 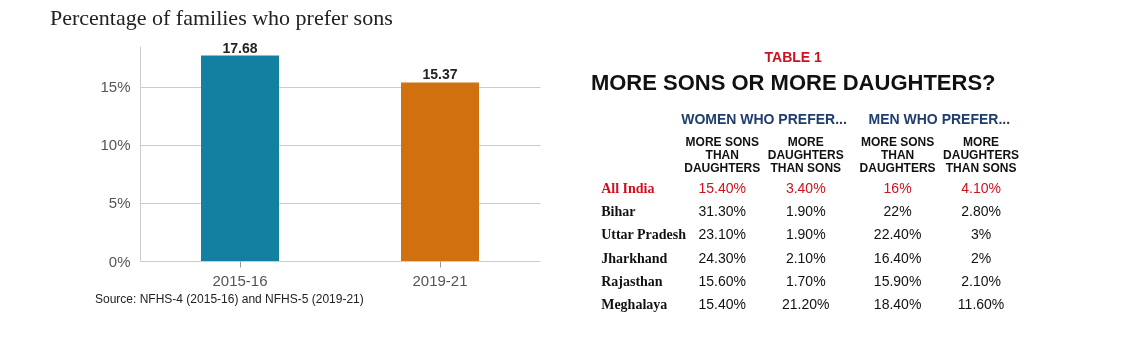 What do you see at coordinates (793, 82) in the screenshot?
I see `text: MORE SONS OR MORE DAUGHTERS?` at bounding box center [793, 82].